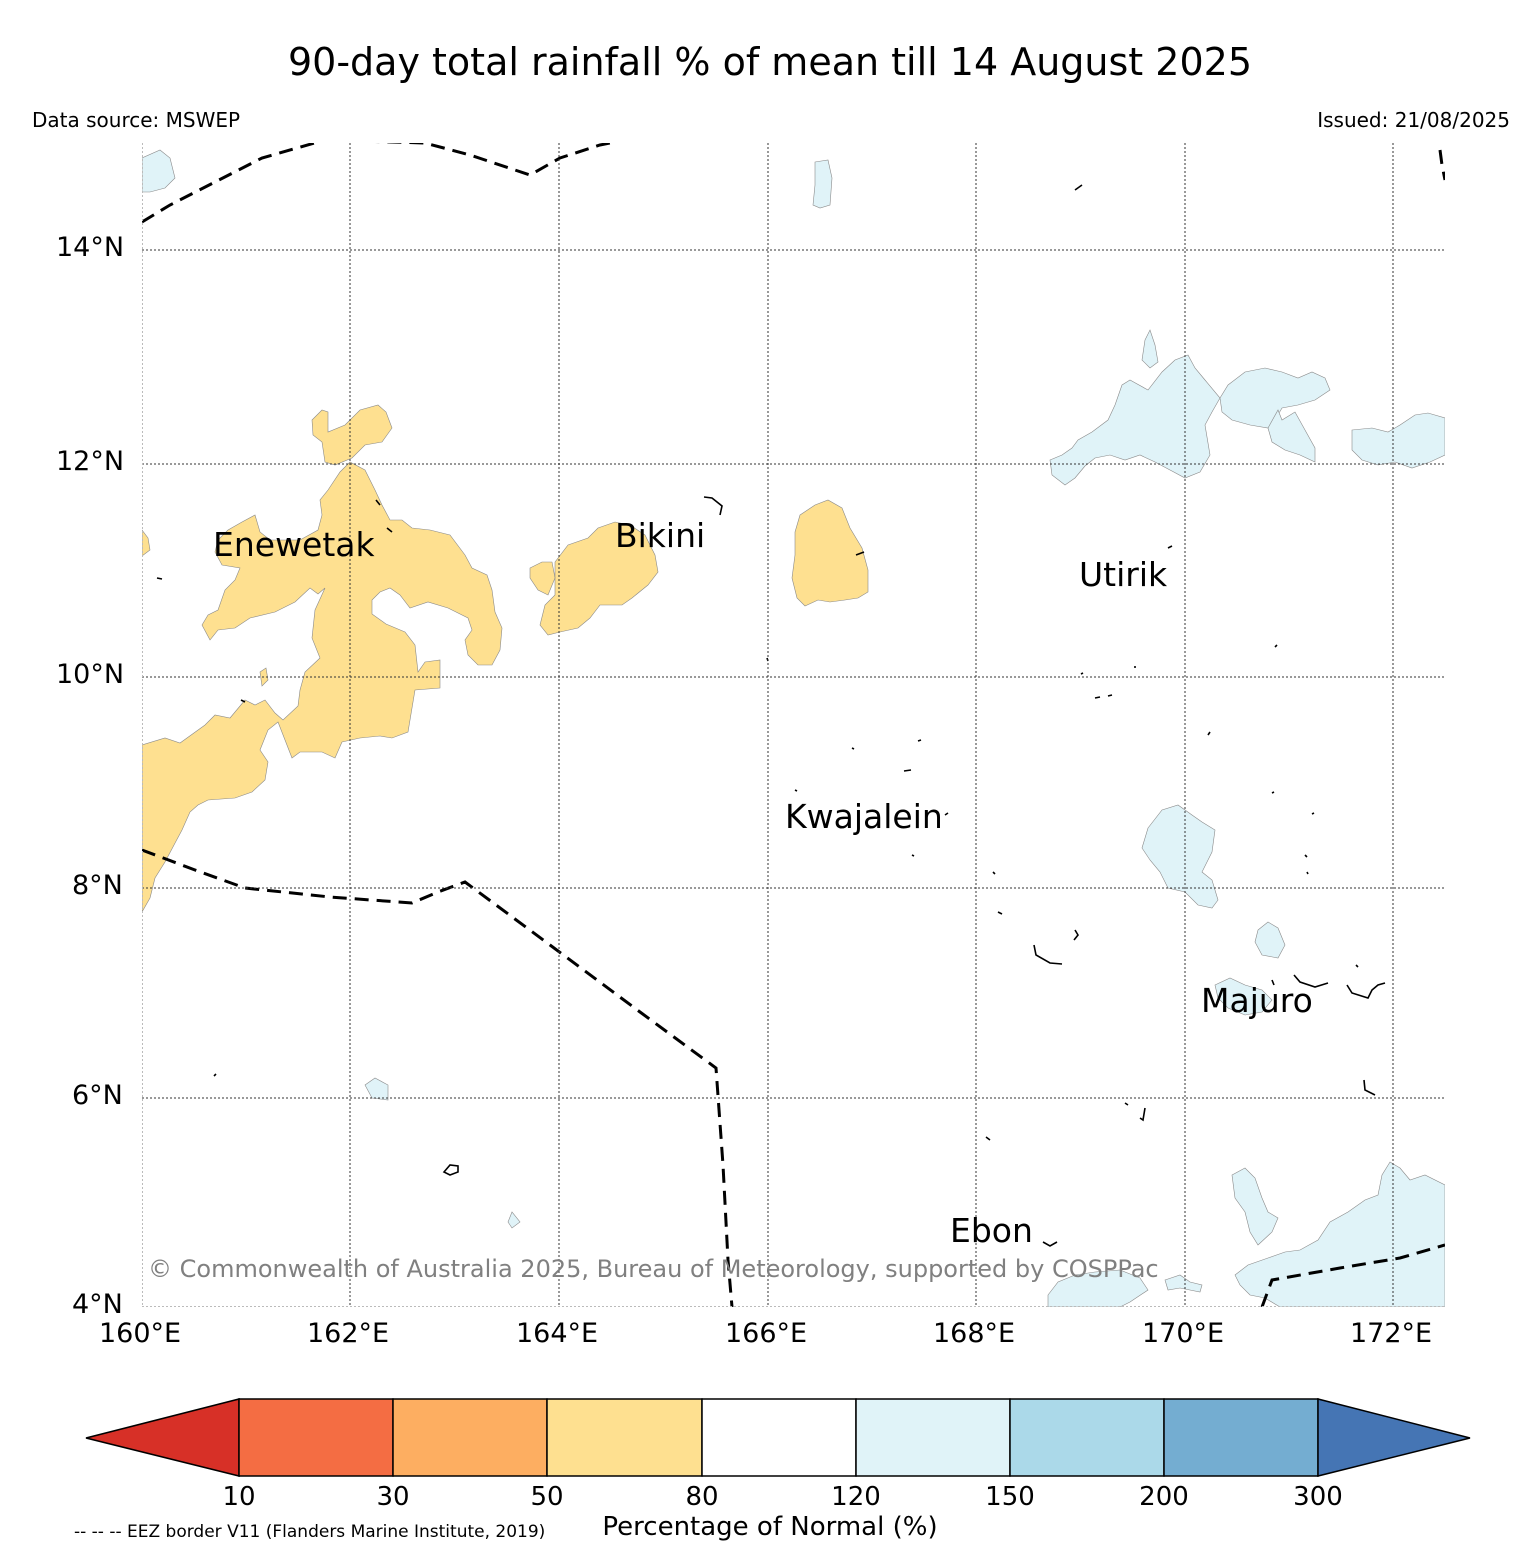 This screenshot has width=1540, height=1563. Describe the element at coordinates (542, 578) in the screenshot. I see `bikini-west-dry-region` at that location.